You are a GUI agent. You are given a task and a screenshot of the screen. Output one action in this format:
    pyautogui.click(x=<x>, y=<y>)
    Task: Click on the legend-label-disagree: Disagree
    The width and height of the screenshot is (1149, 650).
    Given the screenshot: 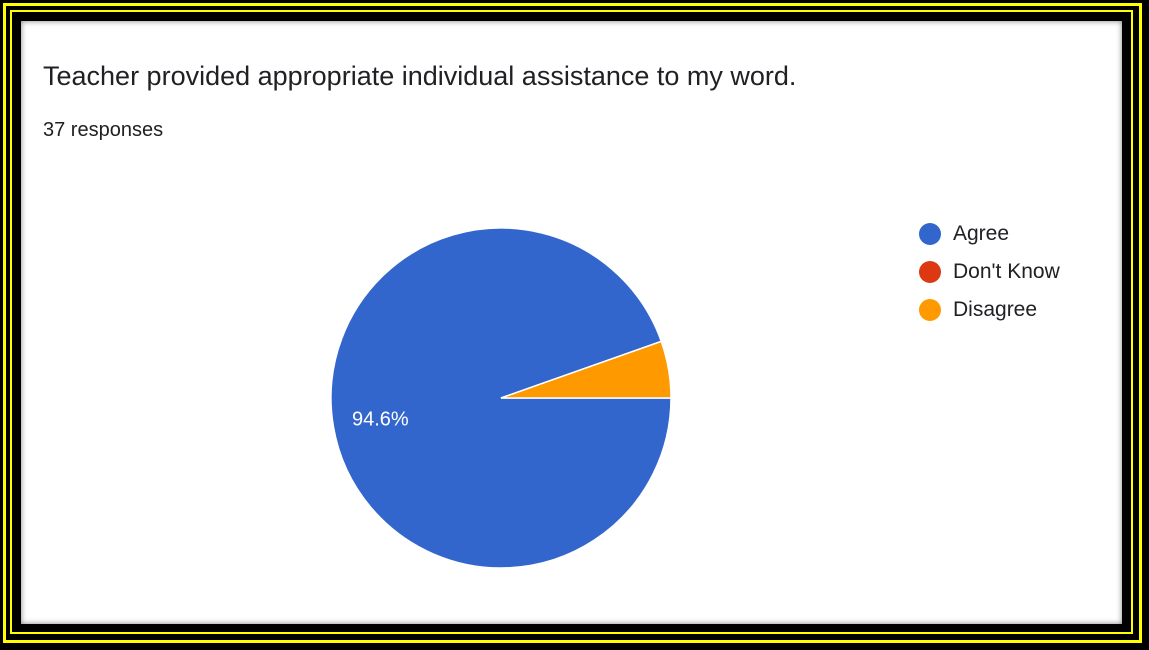 What is the action you would take?
    pyautogui.click(x=995, y=309)
    